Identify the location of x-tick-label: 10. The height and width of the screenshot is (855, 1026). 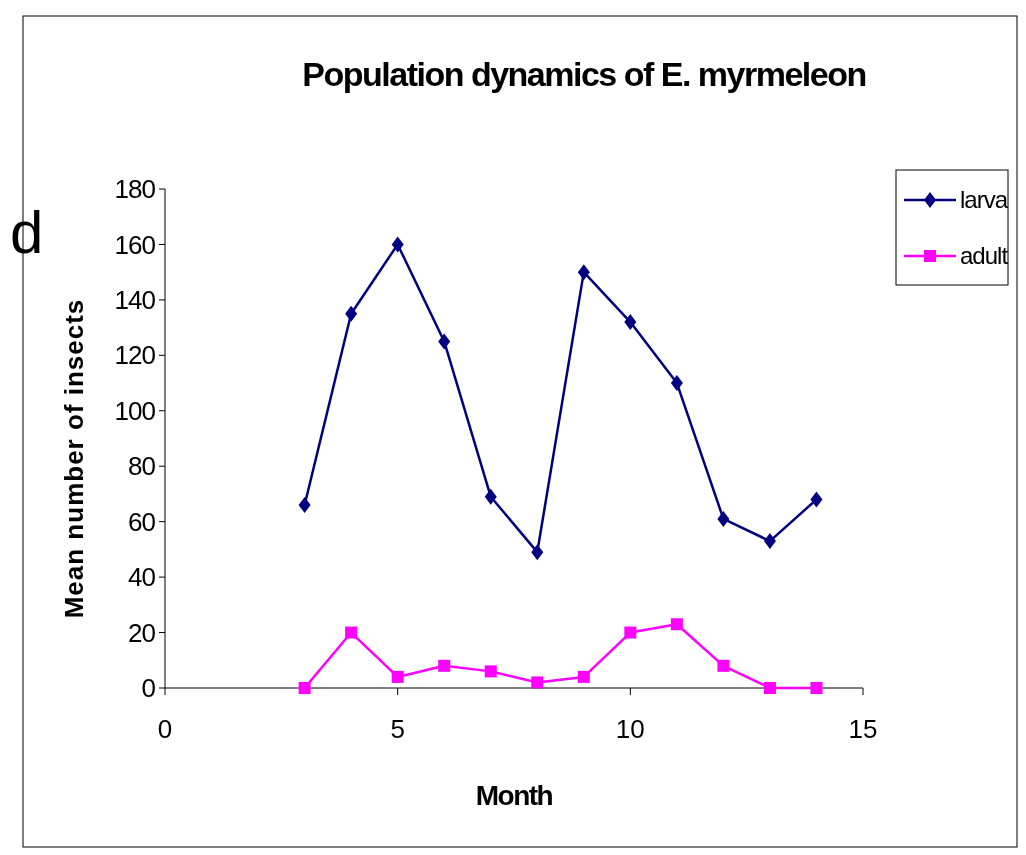
(630, 729).